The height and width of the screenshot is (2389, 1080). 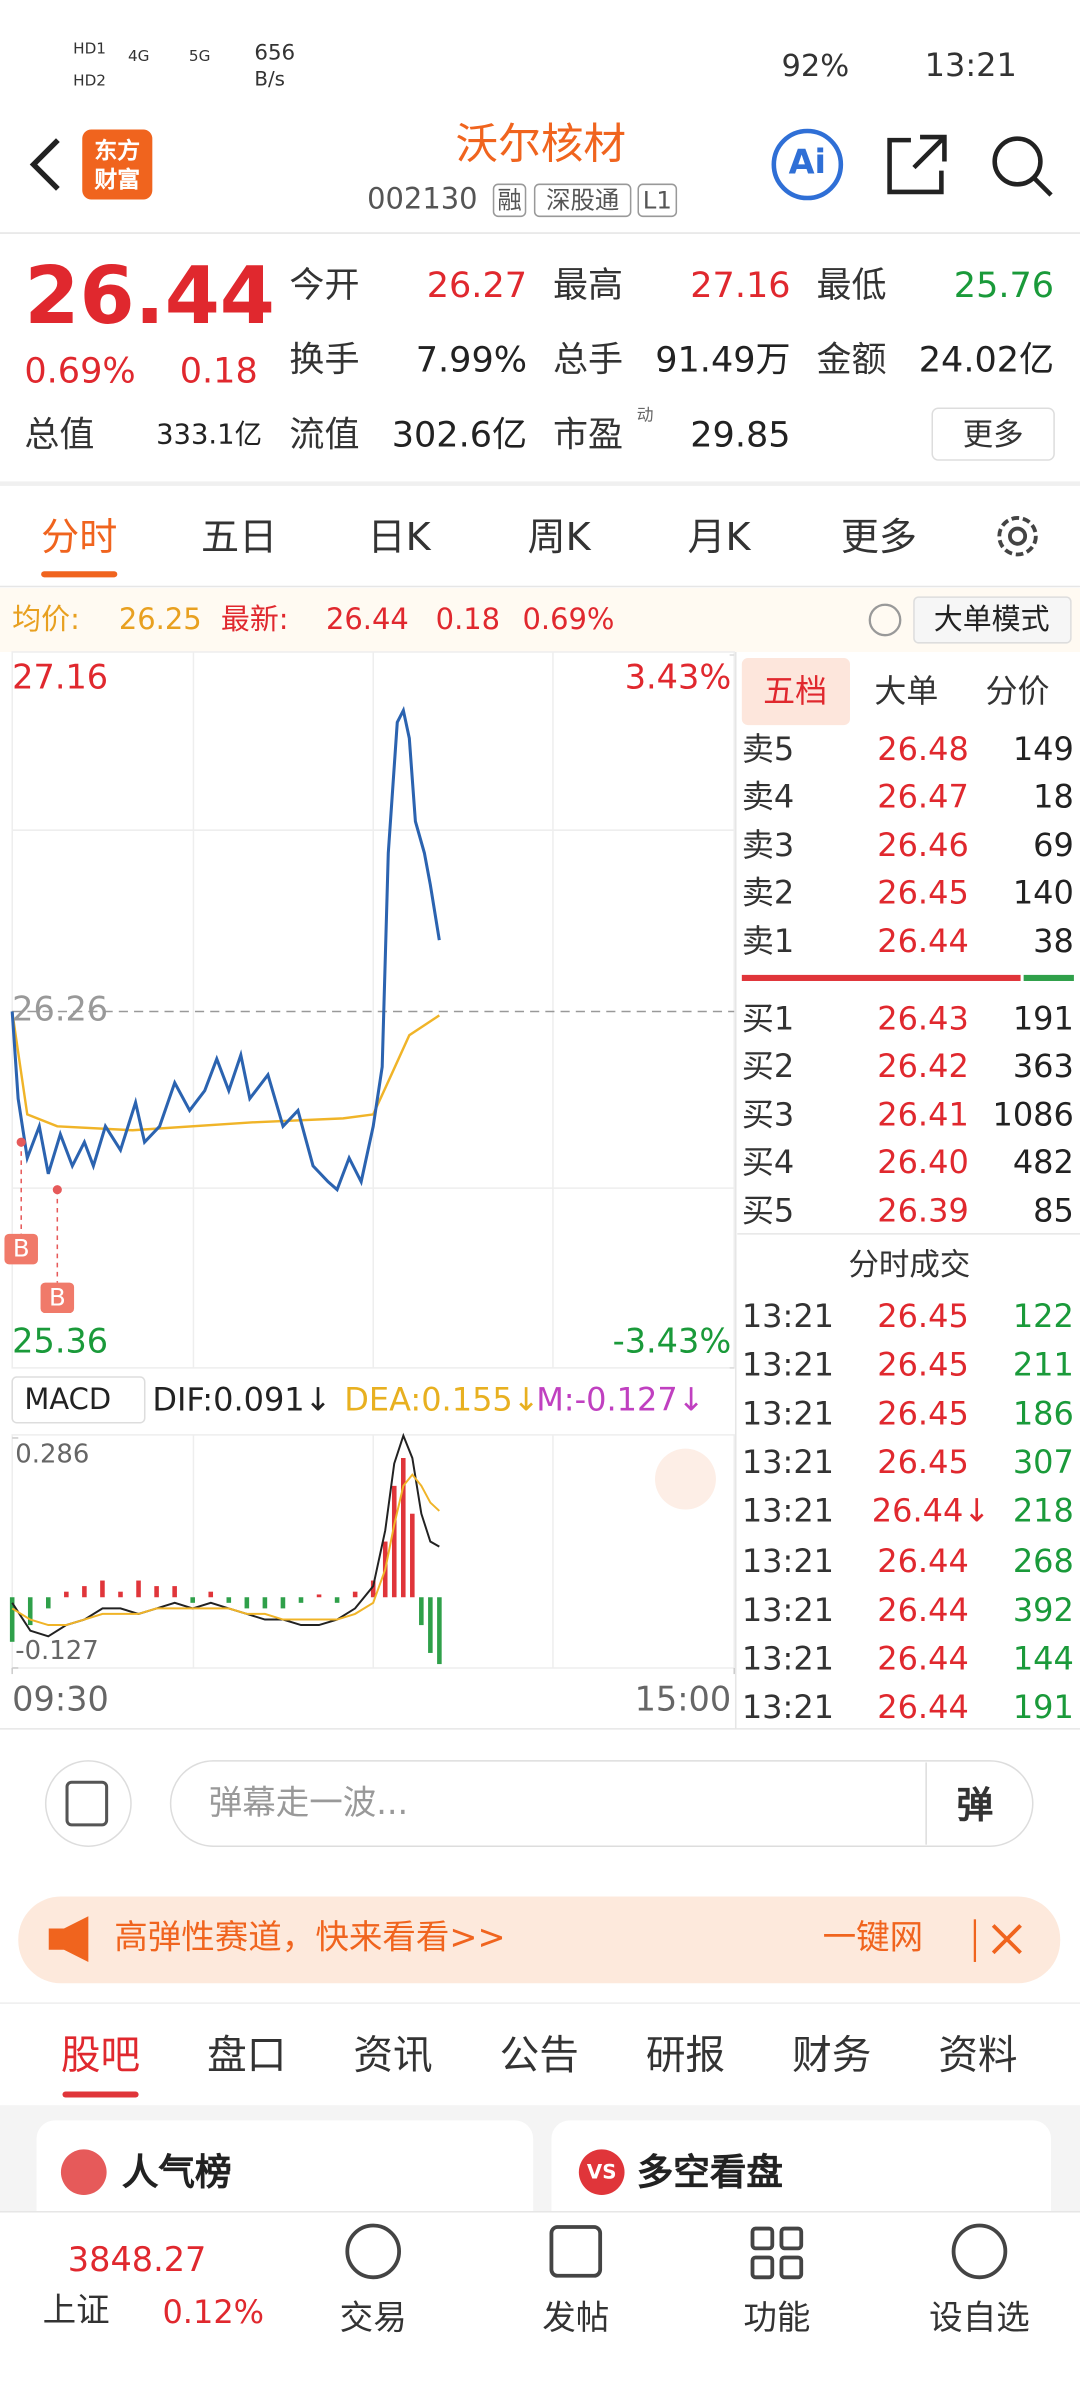 I want to click on change-pct: 0.69%, so click(x=80, y=371).